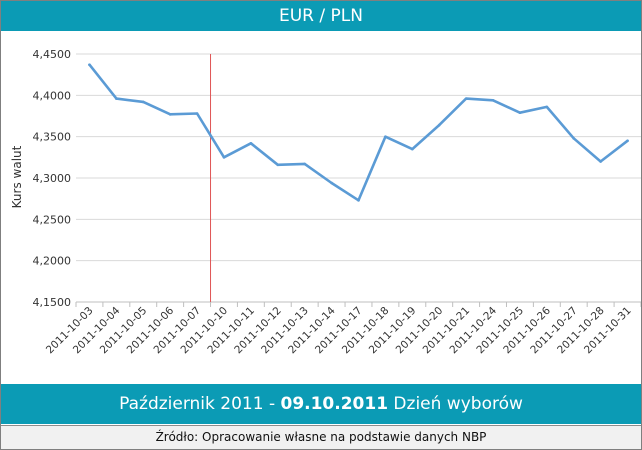 The image size is (642, 450). I want to click on y-axis-label: Kurs walut, so click(17, 176).